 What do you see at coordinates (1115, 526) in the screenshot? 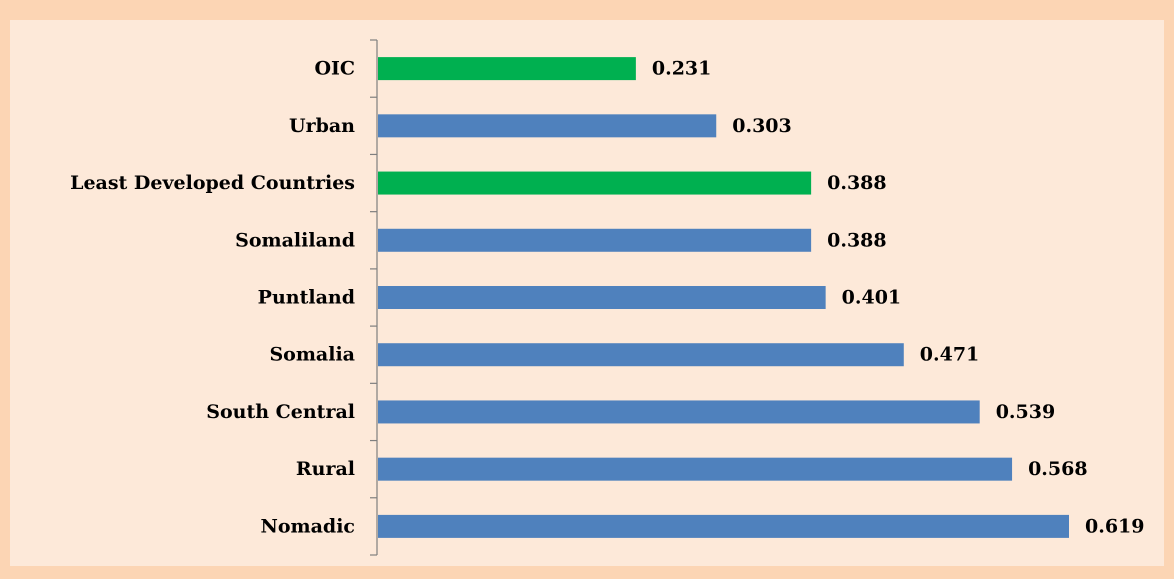
I see `value-label: 0.619` at bounding box center [1115, 526].